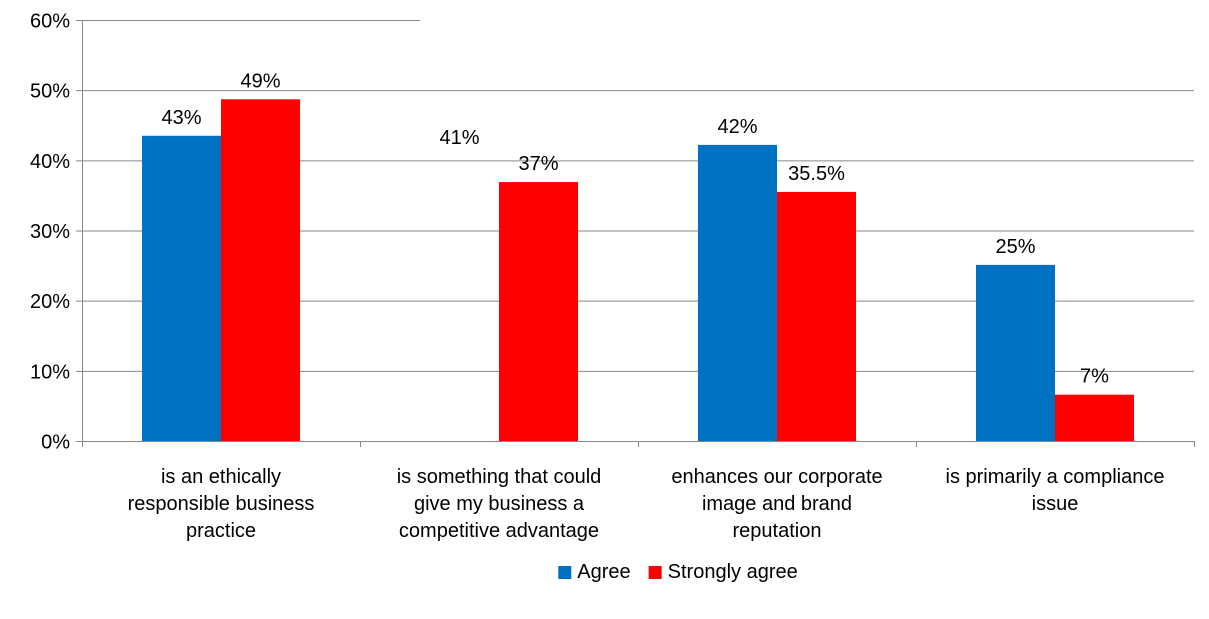 The width and height of the screenshot is (1209, 619). What do you see at coordinates (603, 572) in the screenshot?
I see `legend-label: Agree` at bounding box center [603, 572].